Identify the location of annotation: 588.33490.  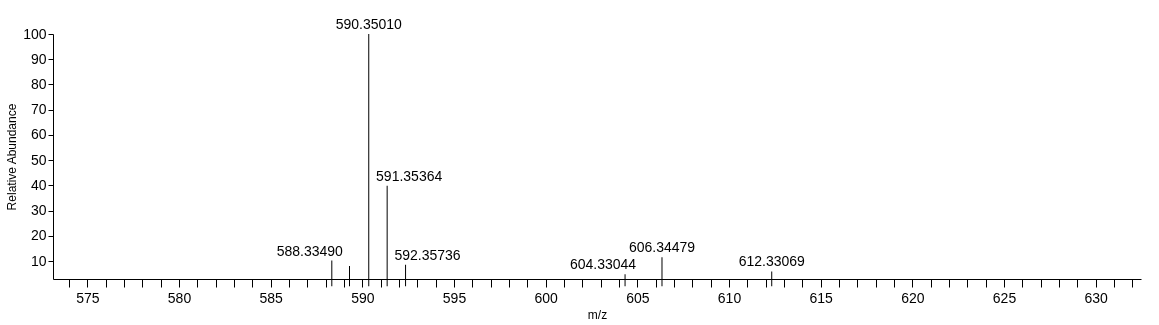
(310, 250).